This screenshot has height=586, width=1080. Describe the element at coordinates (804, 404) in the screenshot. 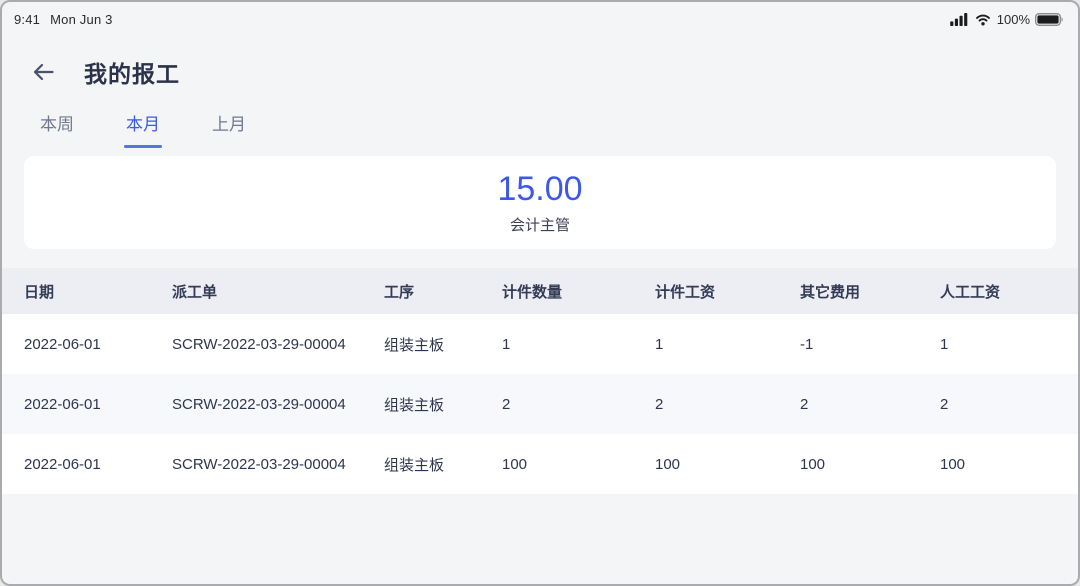

I see `cell-other-fee: 2` at that location.